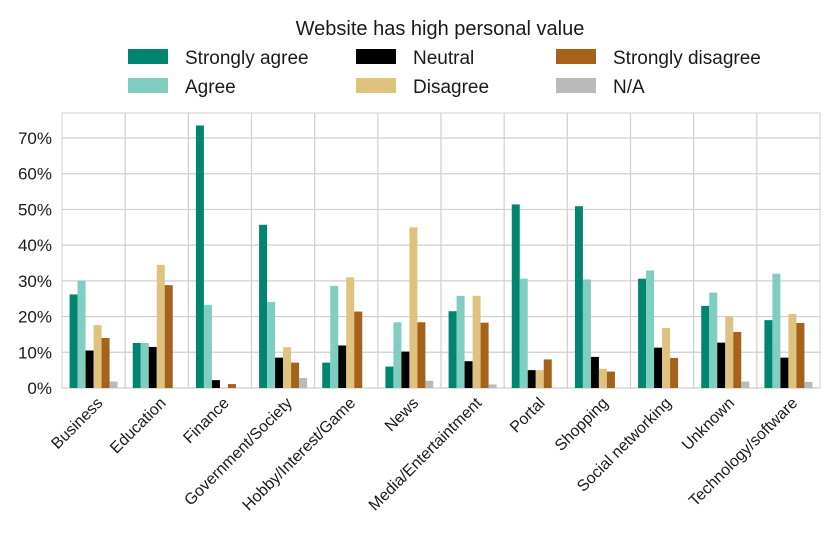 The height and width of the screenshot is (537, 830). What do you see at coordinates (247, 58) in the screenshot?
I see `legend-label: Strongly agree` at bounding box center [247, 58].